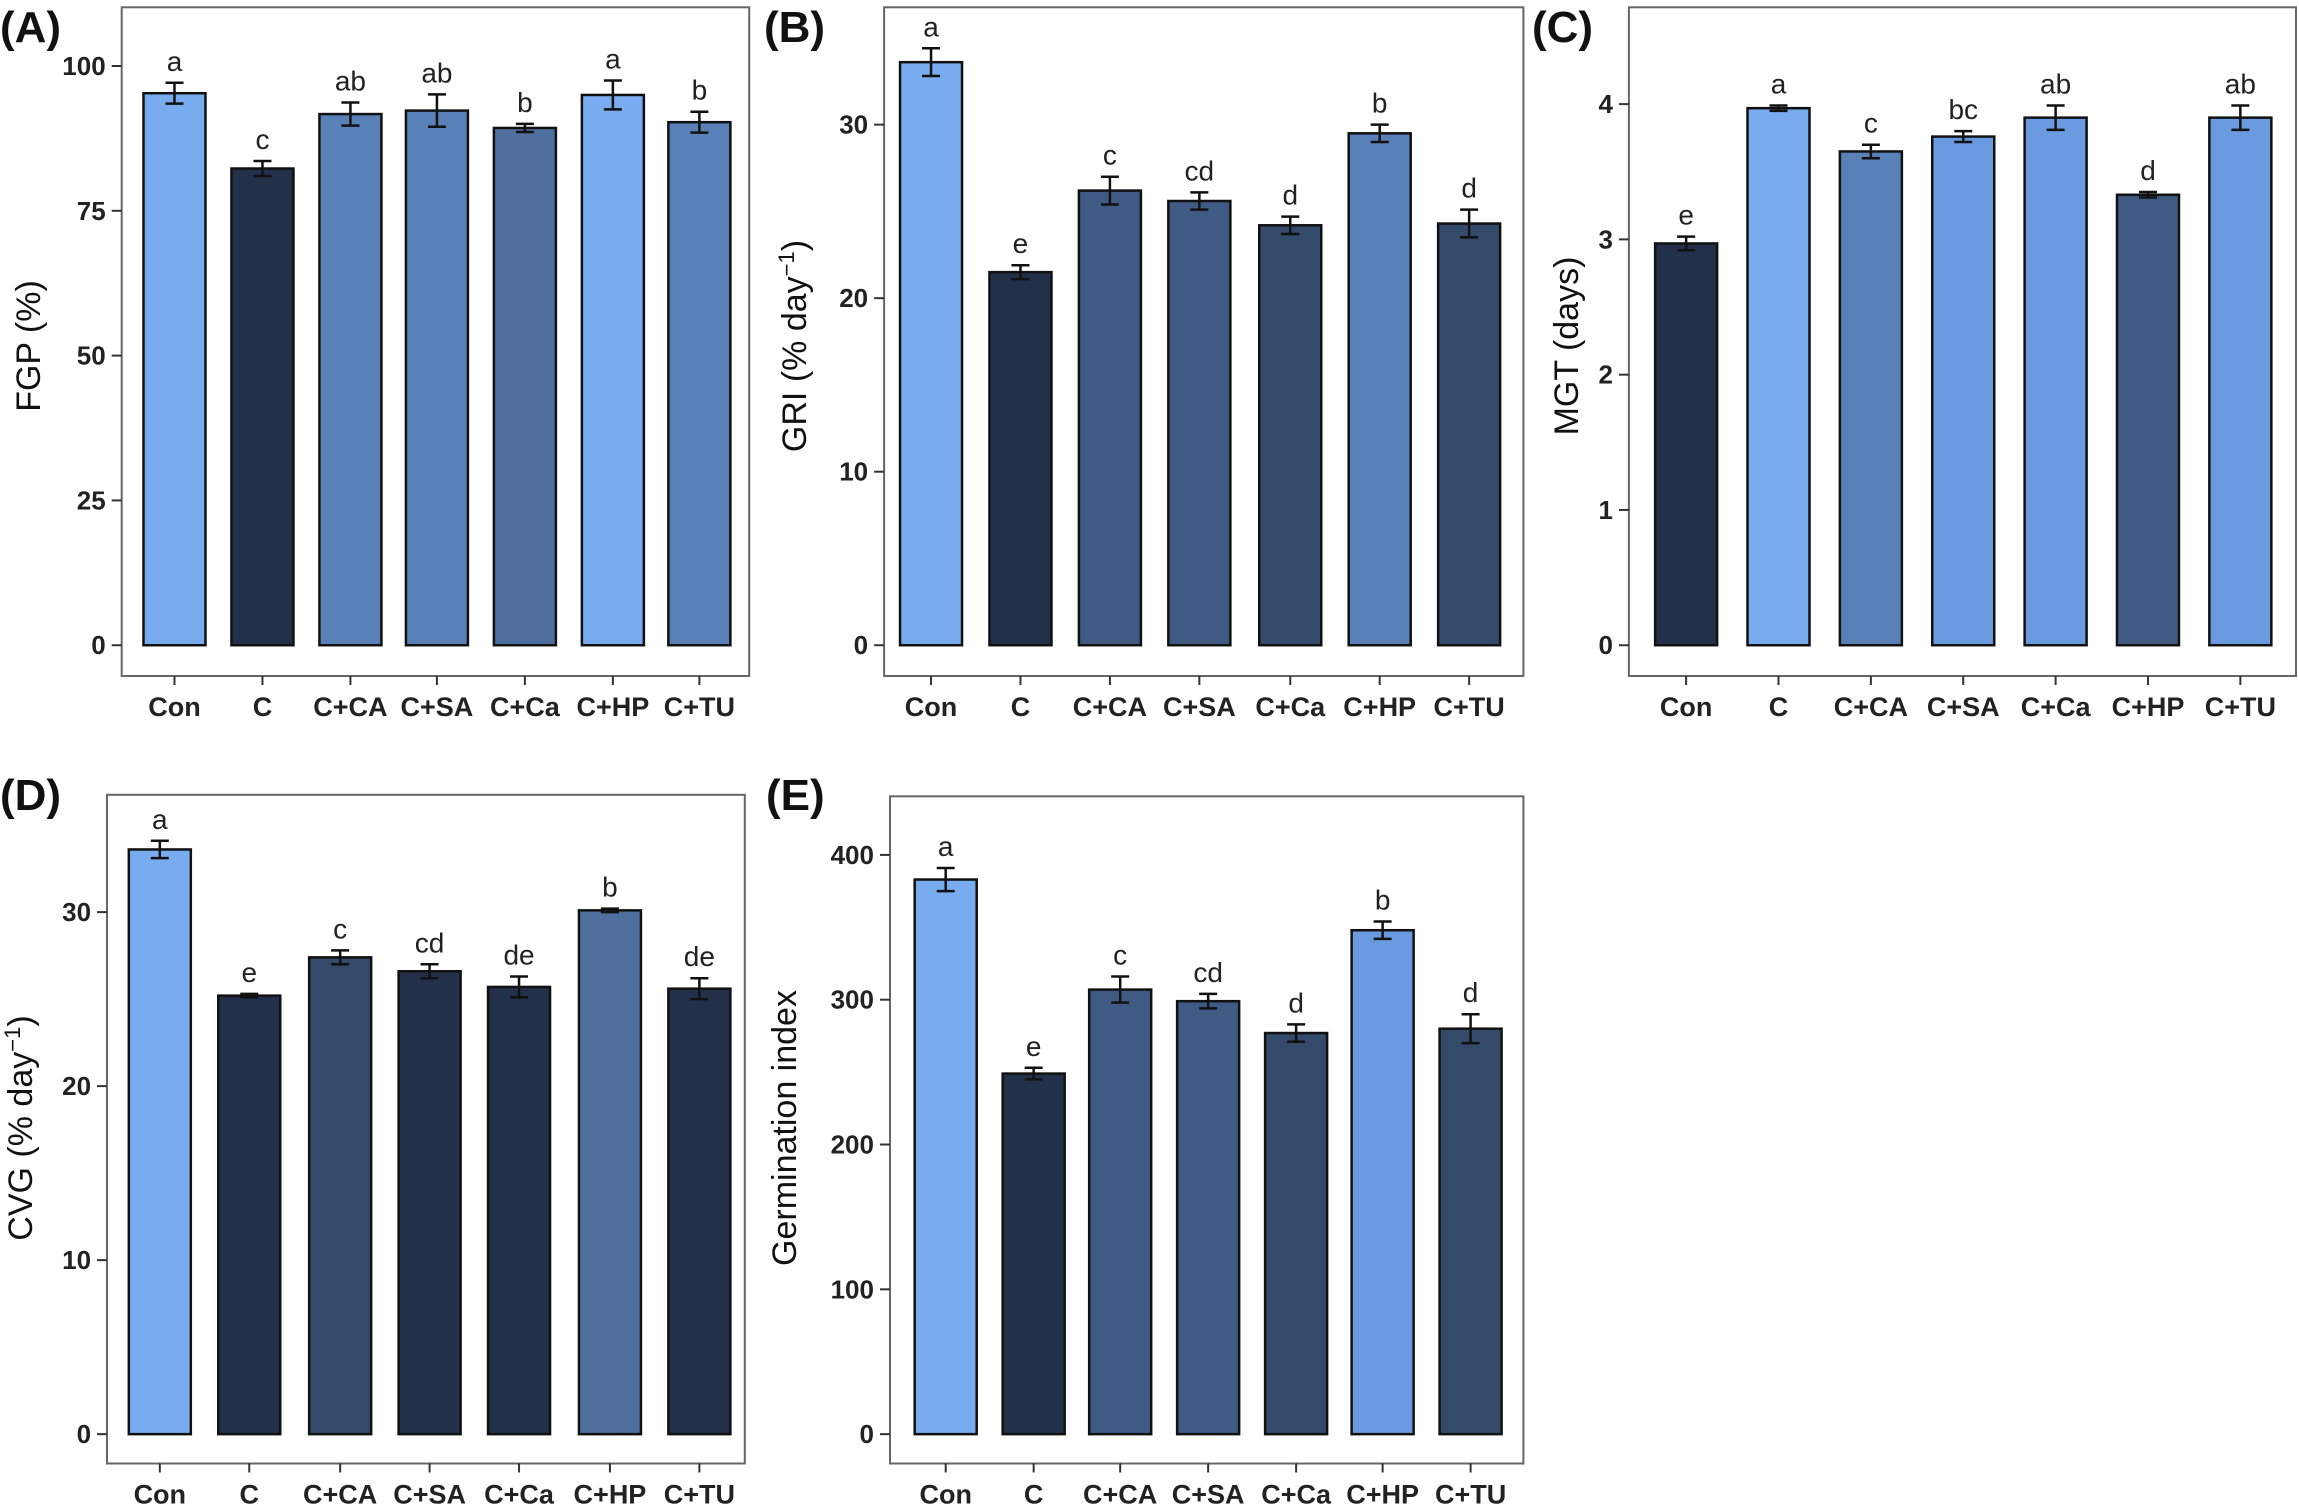 Image resolution: width=2299 pixels, height=1506 pixels. What do you see at coordinates (21, 1146) in the screenshot?
I see `y-axis-title-main: CVG (% day` at bounding box center [21, 1146].